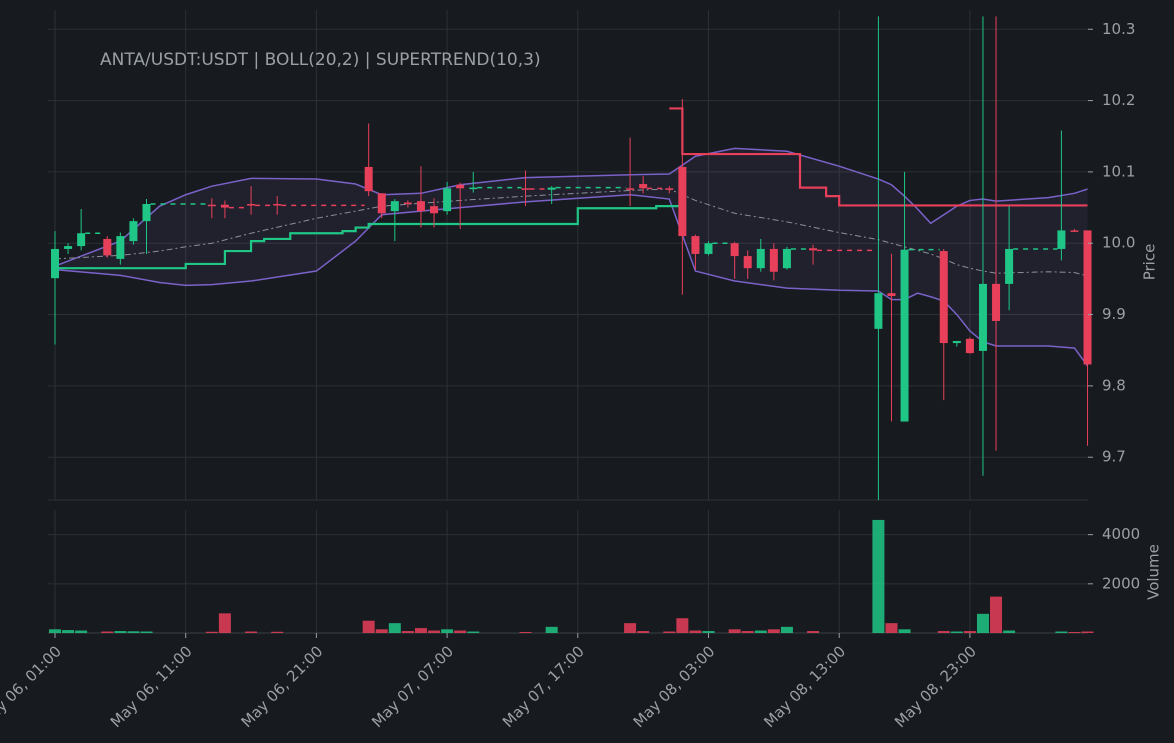  What do you see at coordinates (1121, 534) in the screenshot?
I see `y-tick-label: 4000` at bounding box center [1121, 534].